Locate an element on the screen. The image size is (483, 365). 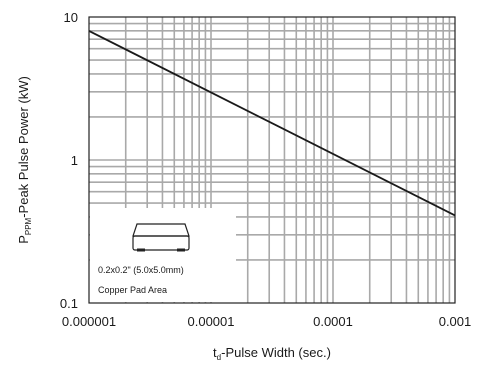
y-tick-label: 10 is located at coordinates (71, 17).